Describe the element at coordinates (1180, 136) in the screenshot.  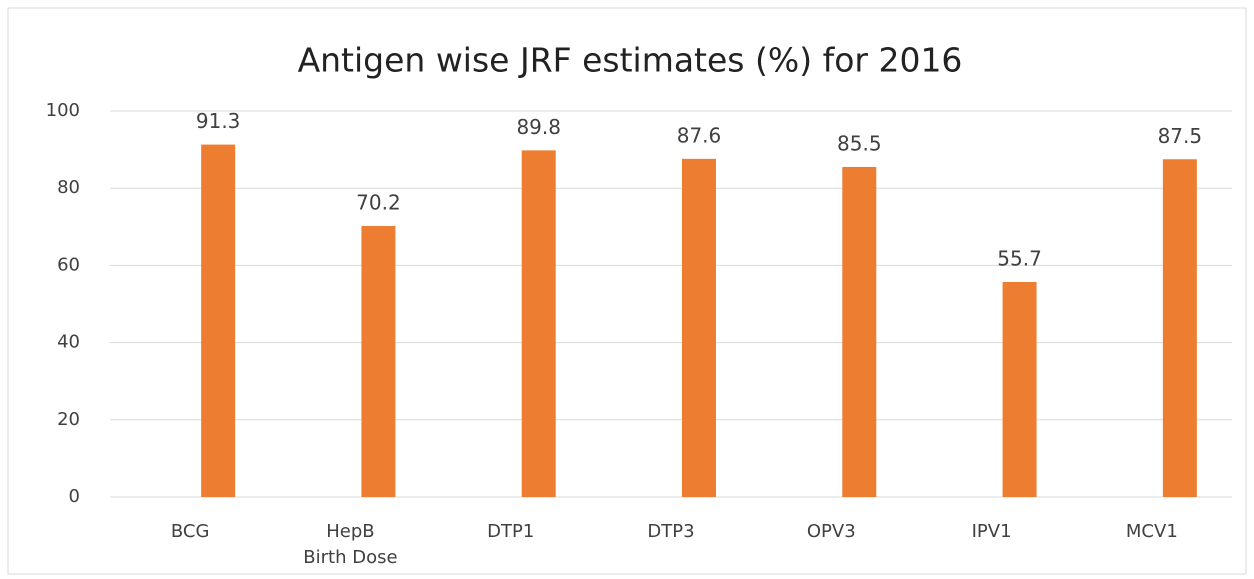
I see `data-label: 87.5` at that location.